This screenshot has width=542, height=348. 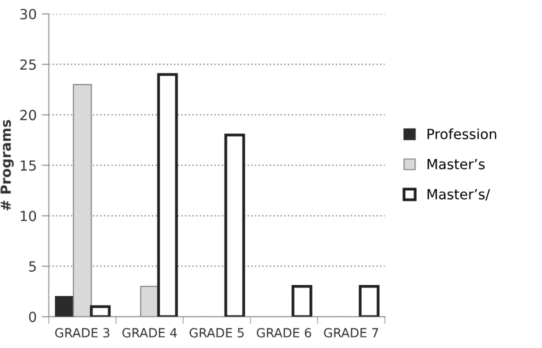 I want to click on y-tick-label: 5, so click(x=32, y=266).